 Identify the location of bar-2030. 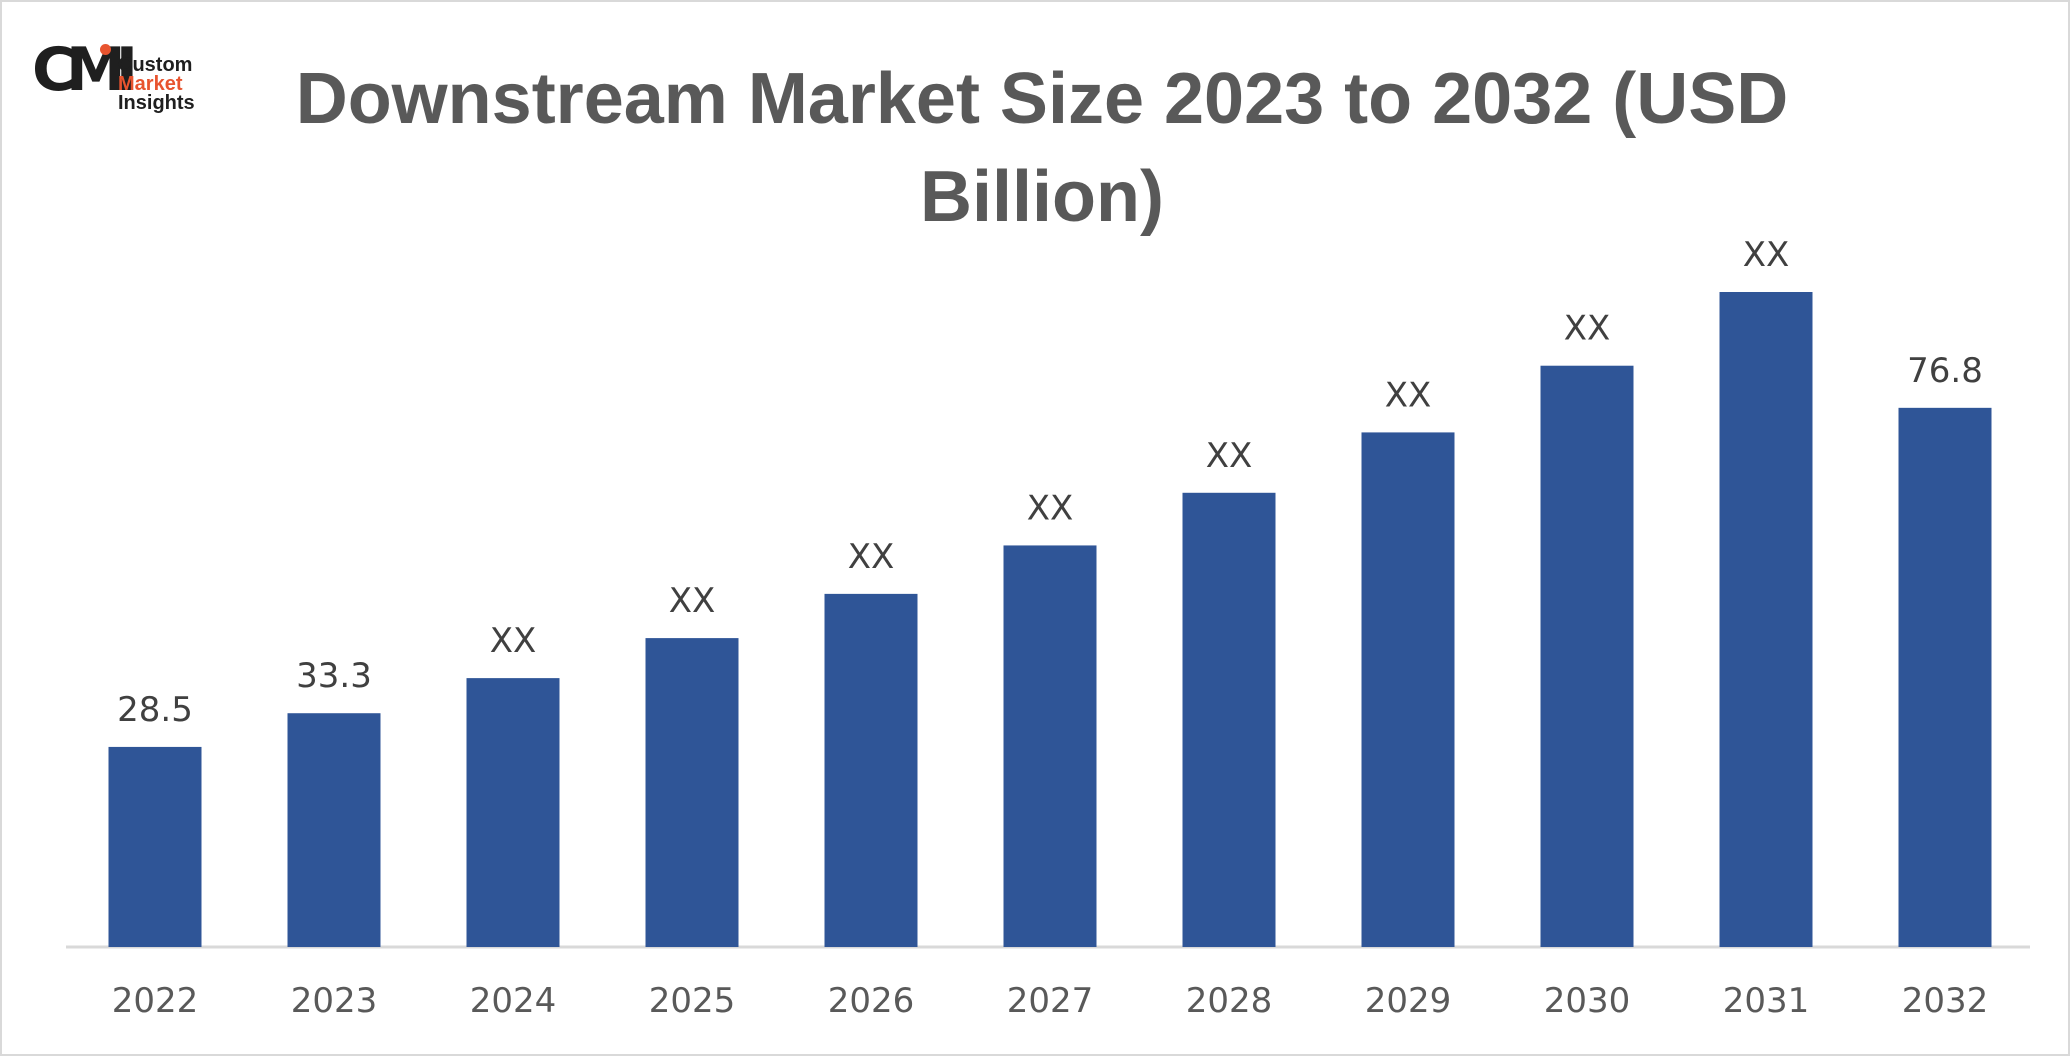
(1587, 656).